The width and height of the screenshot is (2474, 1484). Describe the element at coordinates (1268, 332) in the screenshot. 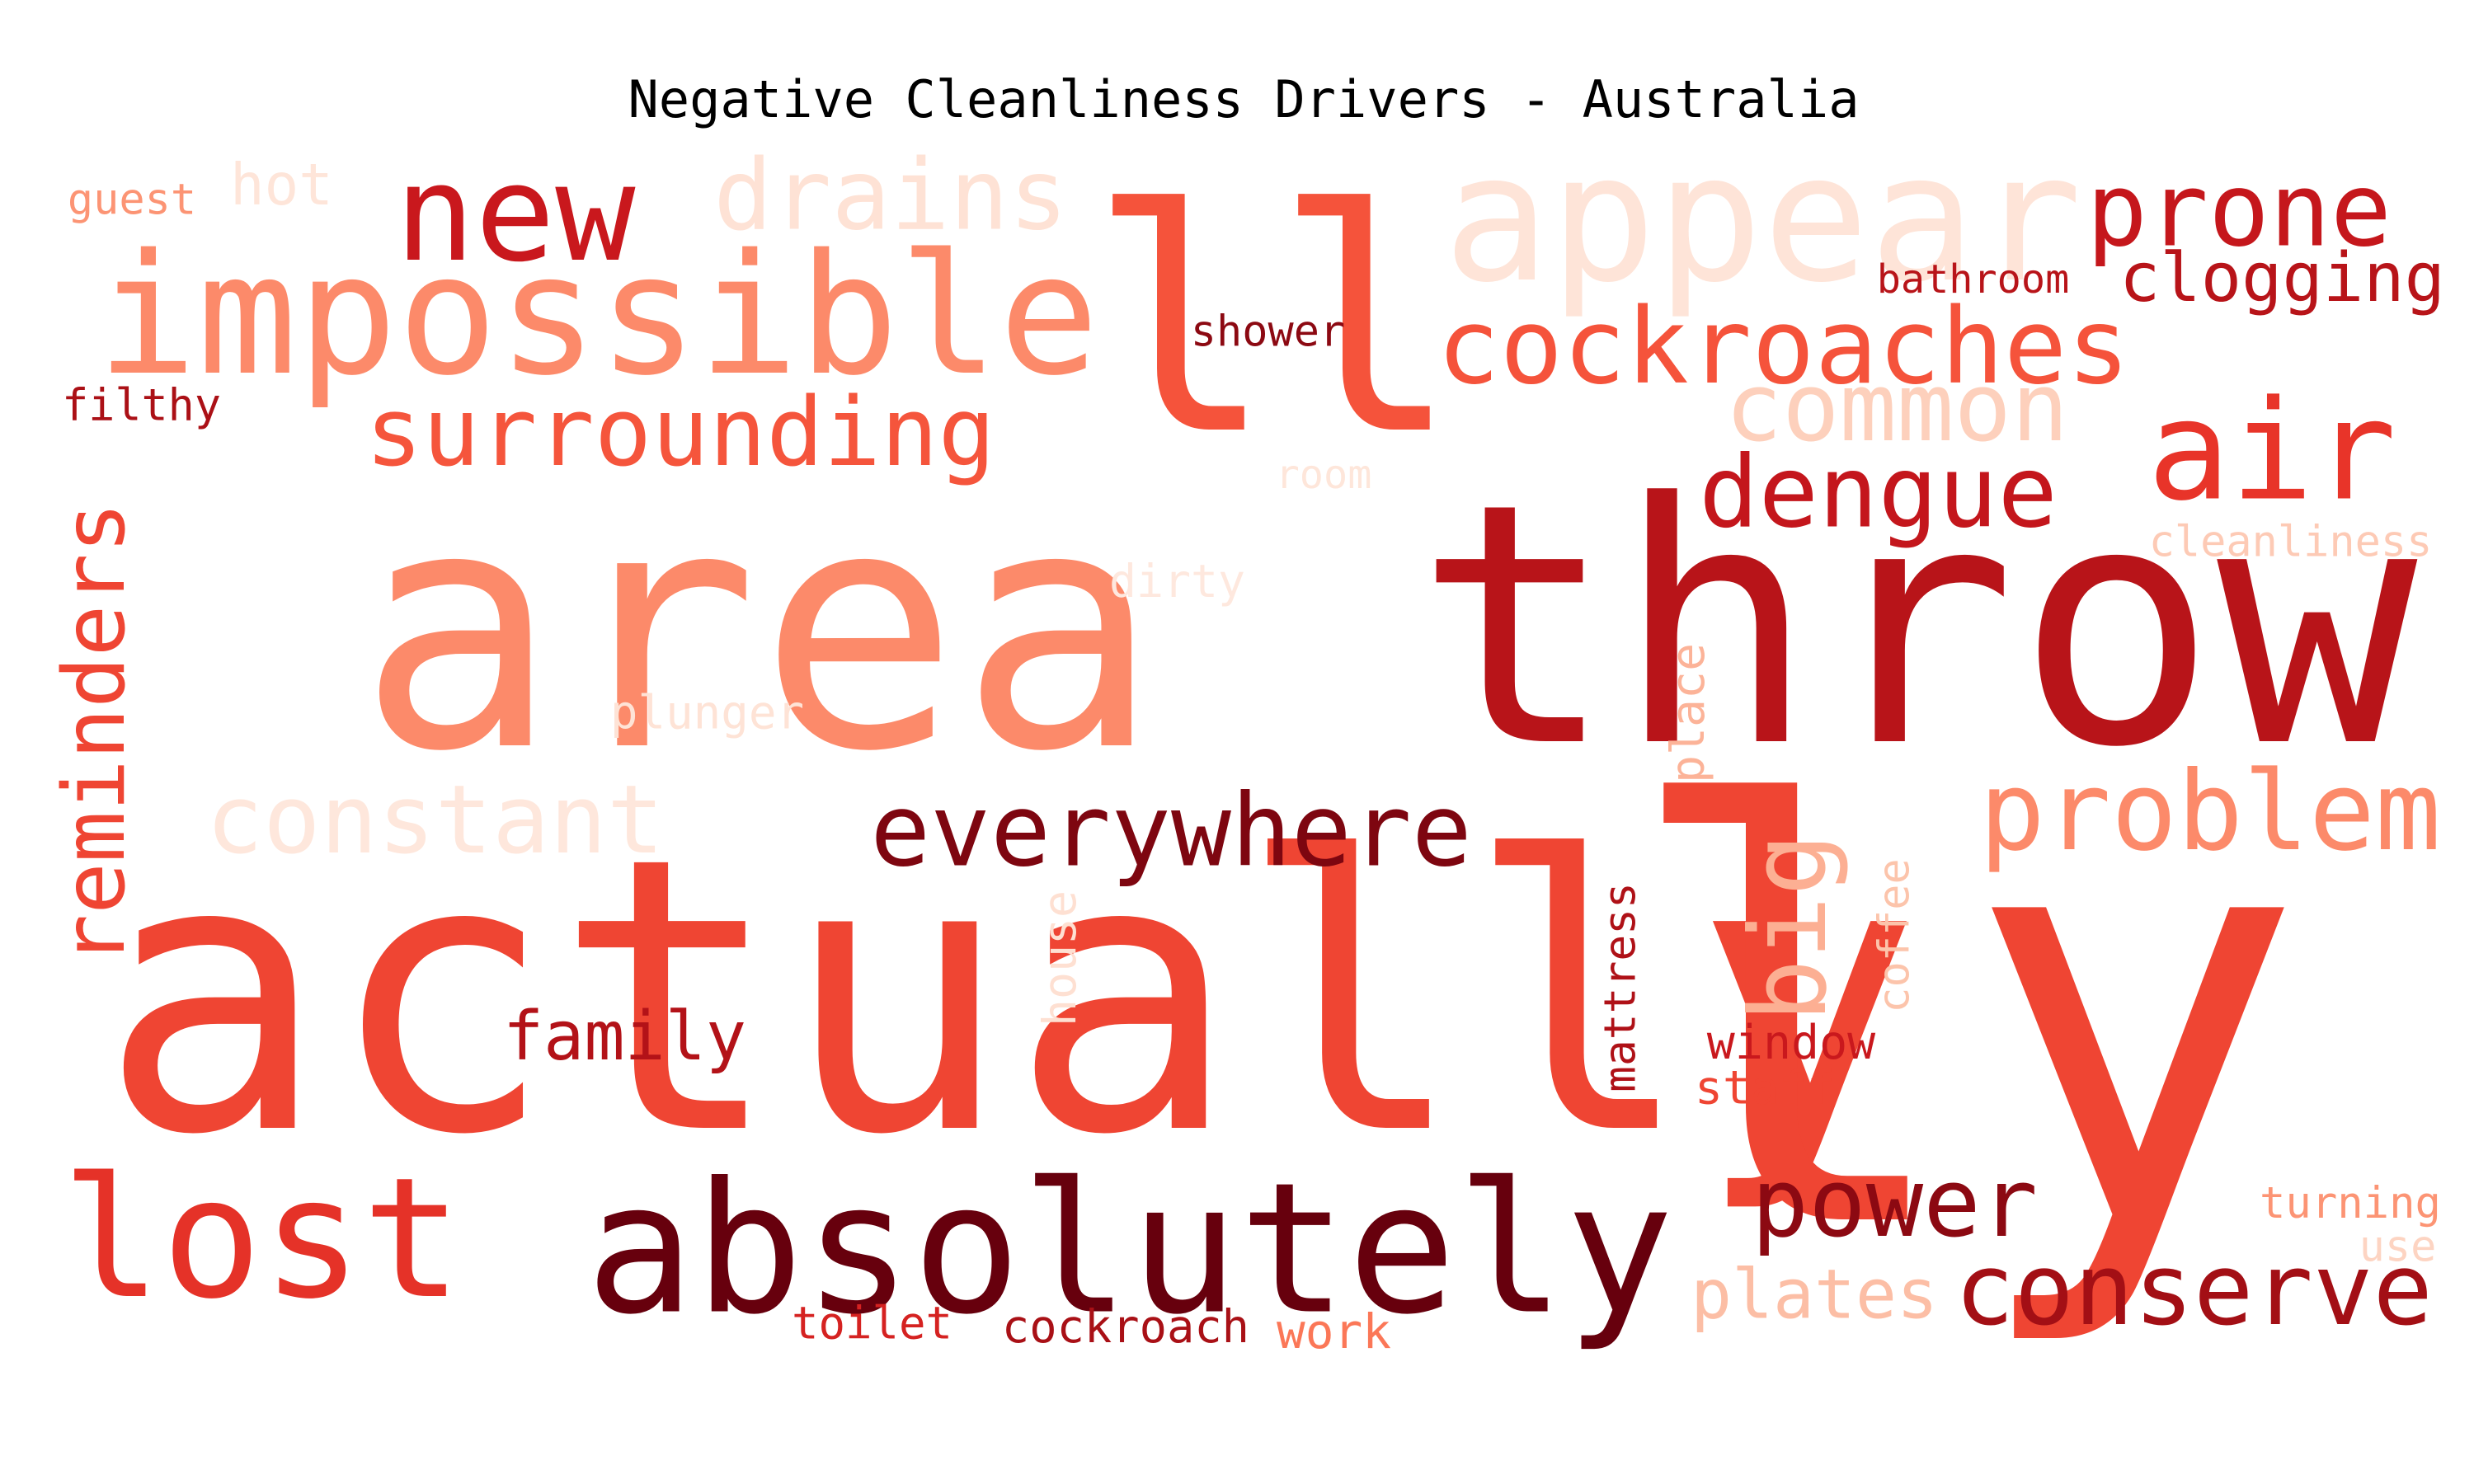

I see `word-shower: shower` at that location.